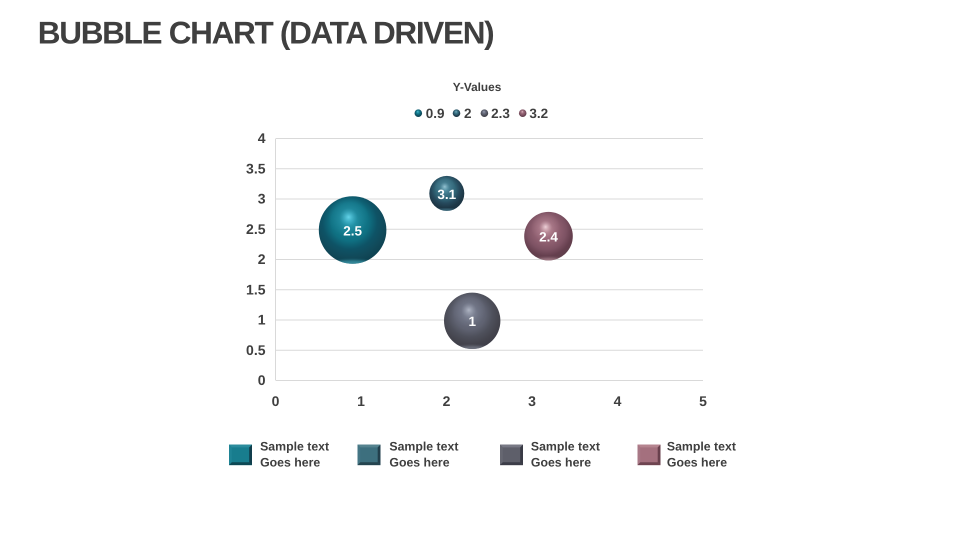  What do you see at coordinates (256, 289) in the screenshot?
I see `svg-text: 1.5` at bounding box center [256, 289].